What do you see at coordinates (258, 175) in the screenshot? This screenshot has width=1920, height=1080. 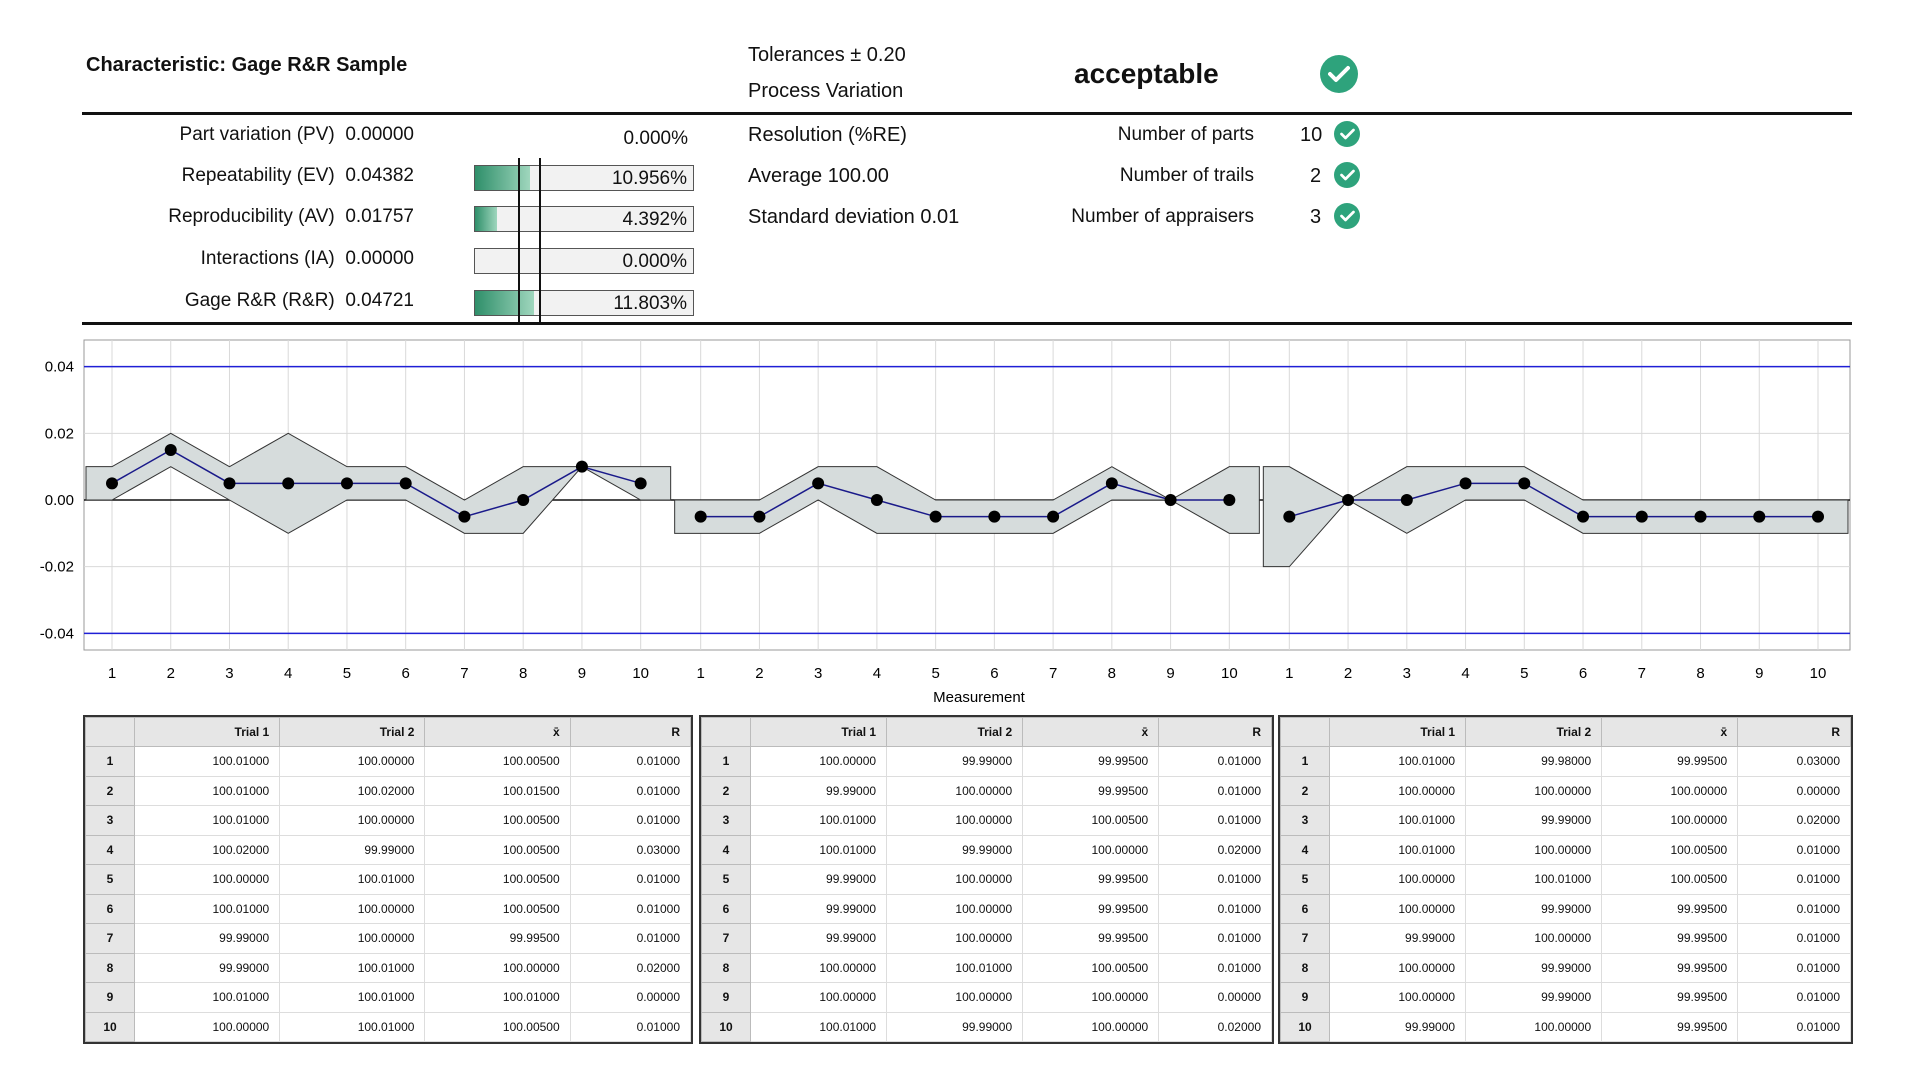 I see `metric-label: Repeatability (EV)` at bounding box center [258, 175].